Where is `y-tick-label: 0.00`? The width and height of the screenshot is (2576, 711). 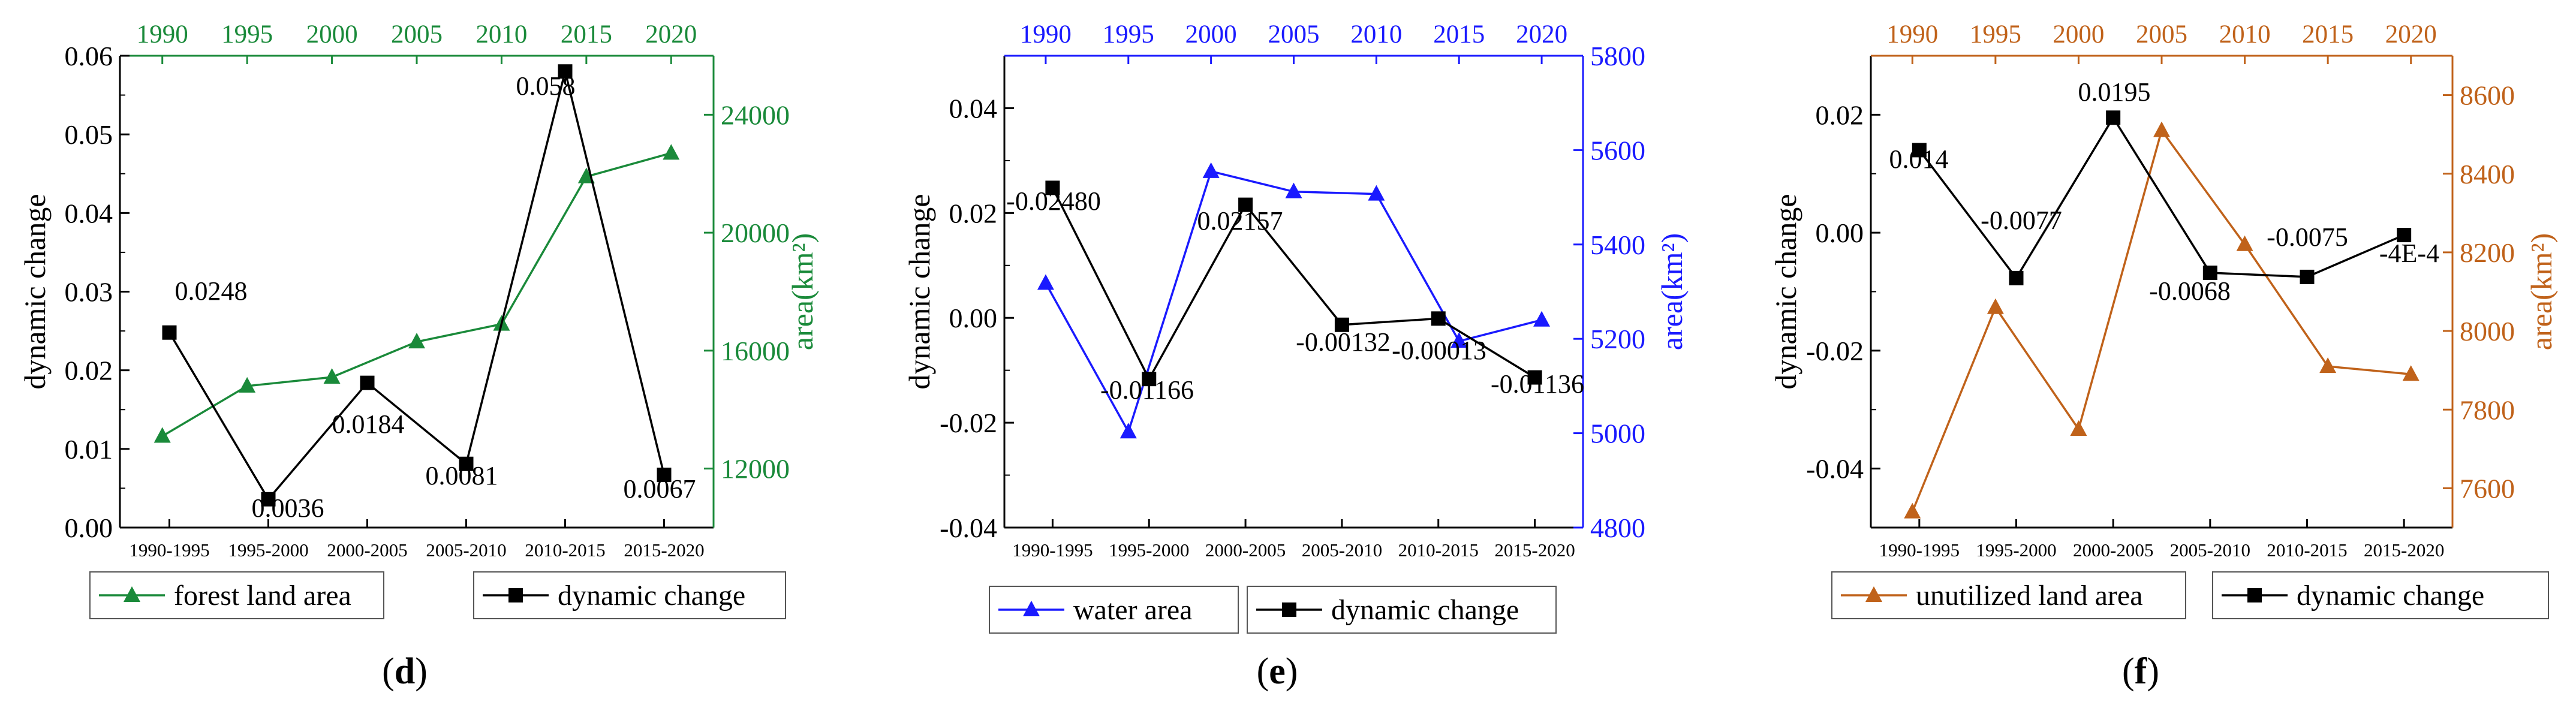 y-tick-label: 0.00 is located at coordinates (974, 318).